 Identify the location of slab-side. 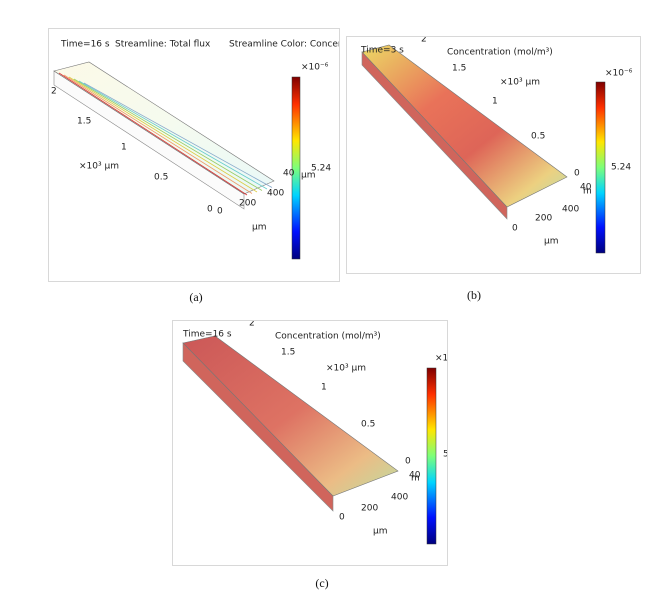
(149, 140).